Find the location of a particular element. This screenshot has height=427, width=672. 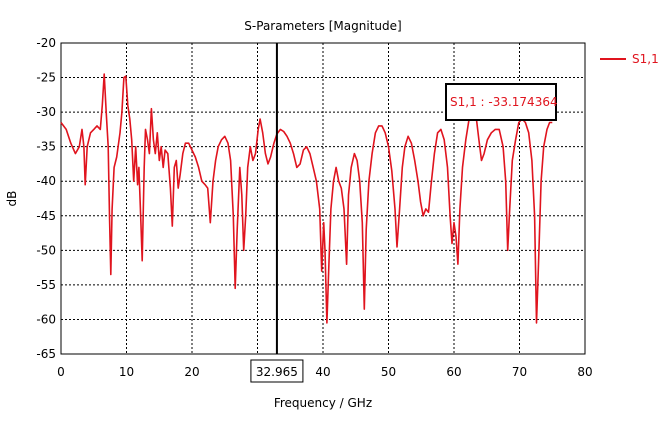

marker-x-value: 32.965 is located at coordinates (277, 372).